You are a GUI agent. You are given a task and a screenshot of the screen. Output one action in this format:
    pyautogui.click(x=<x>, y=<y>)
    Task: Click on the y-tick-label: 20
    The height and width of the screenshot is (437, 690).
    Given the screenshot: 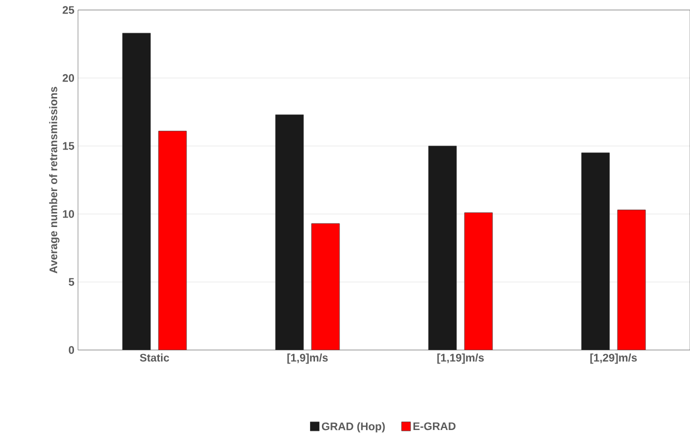 What is the action you would take?
    pyautogui.click(x=68, y=78)
    